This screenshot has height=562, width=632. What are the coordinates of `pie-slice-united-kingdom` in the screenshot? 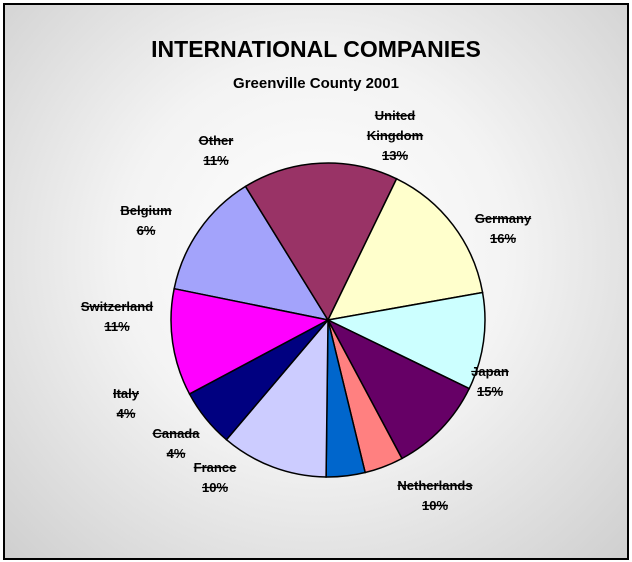 It's located at (251, 253).